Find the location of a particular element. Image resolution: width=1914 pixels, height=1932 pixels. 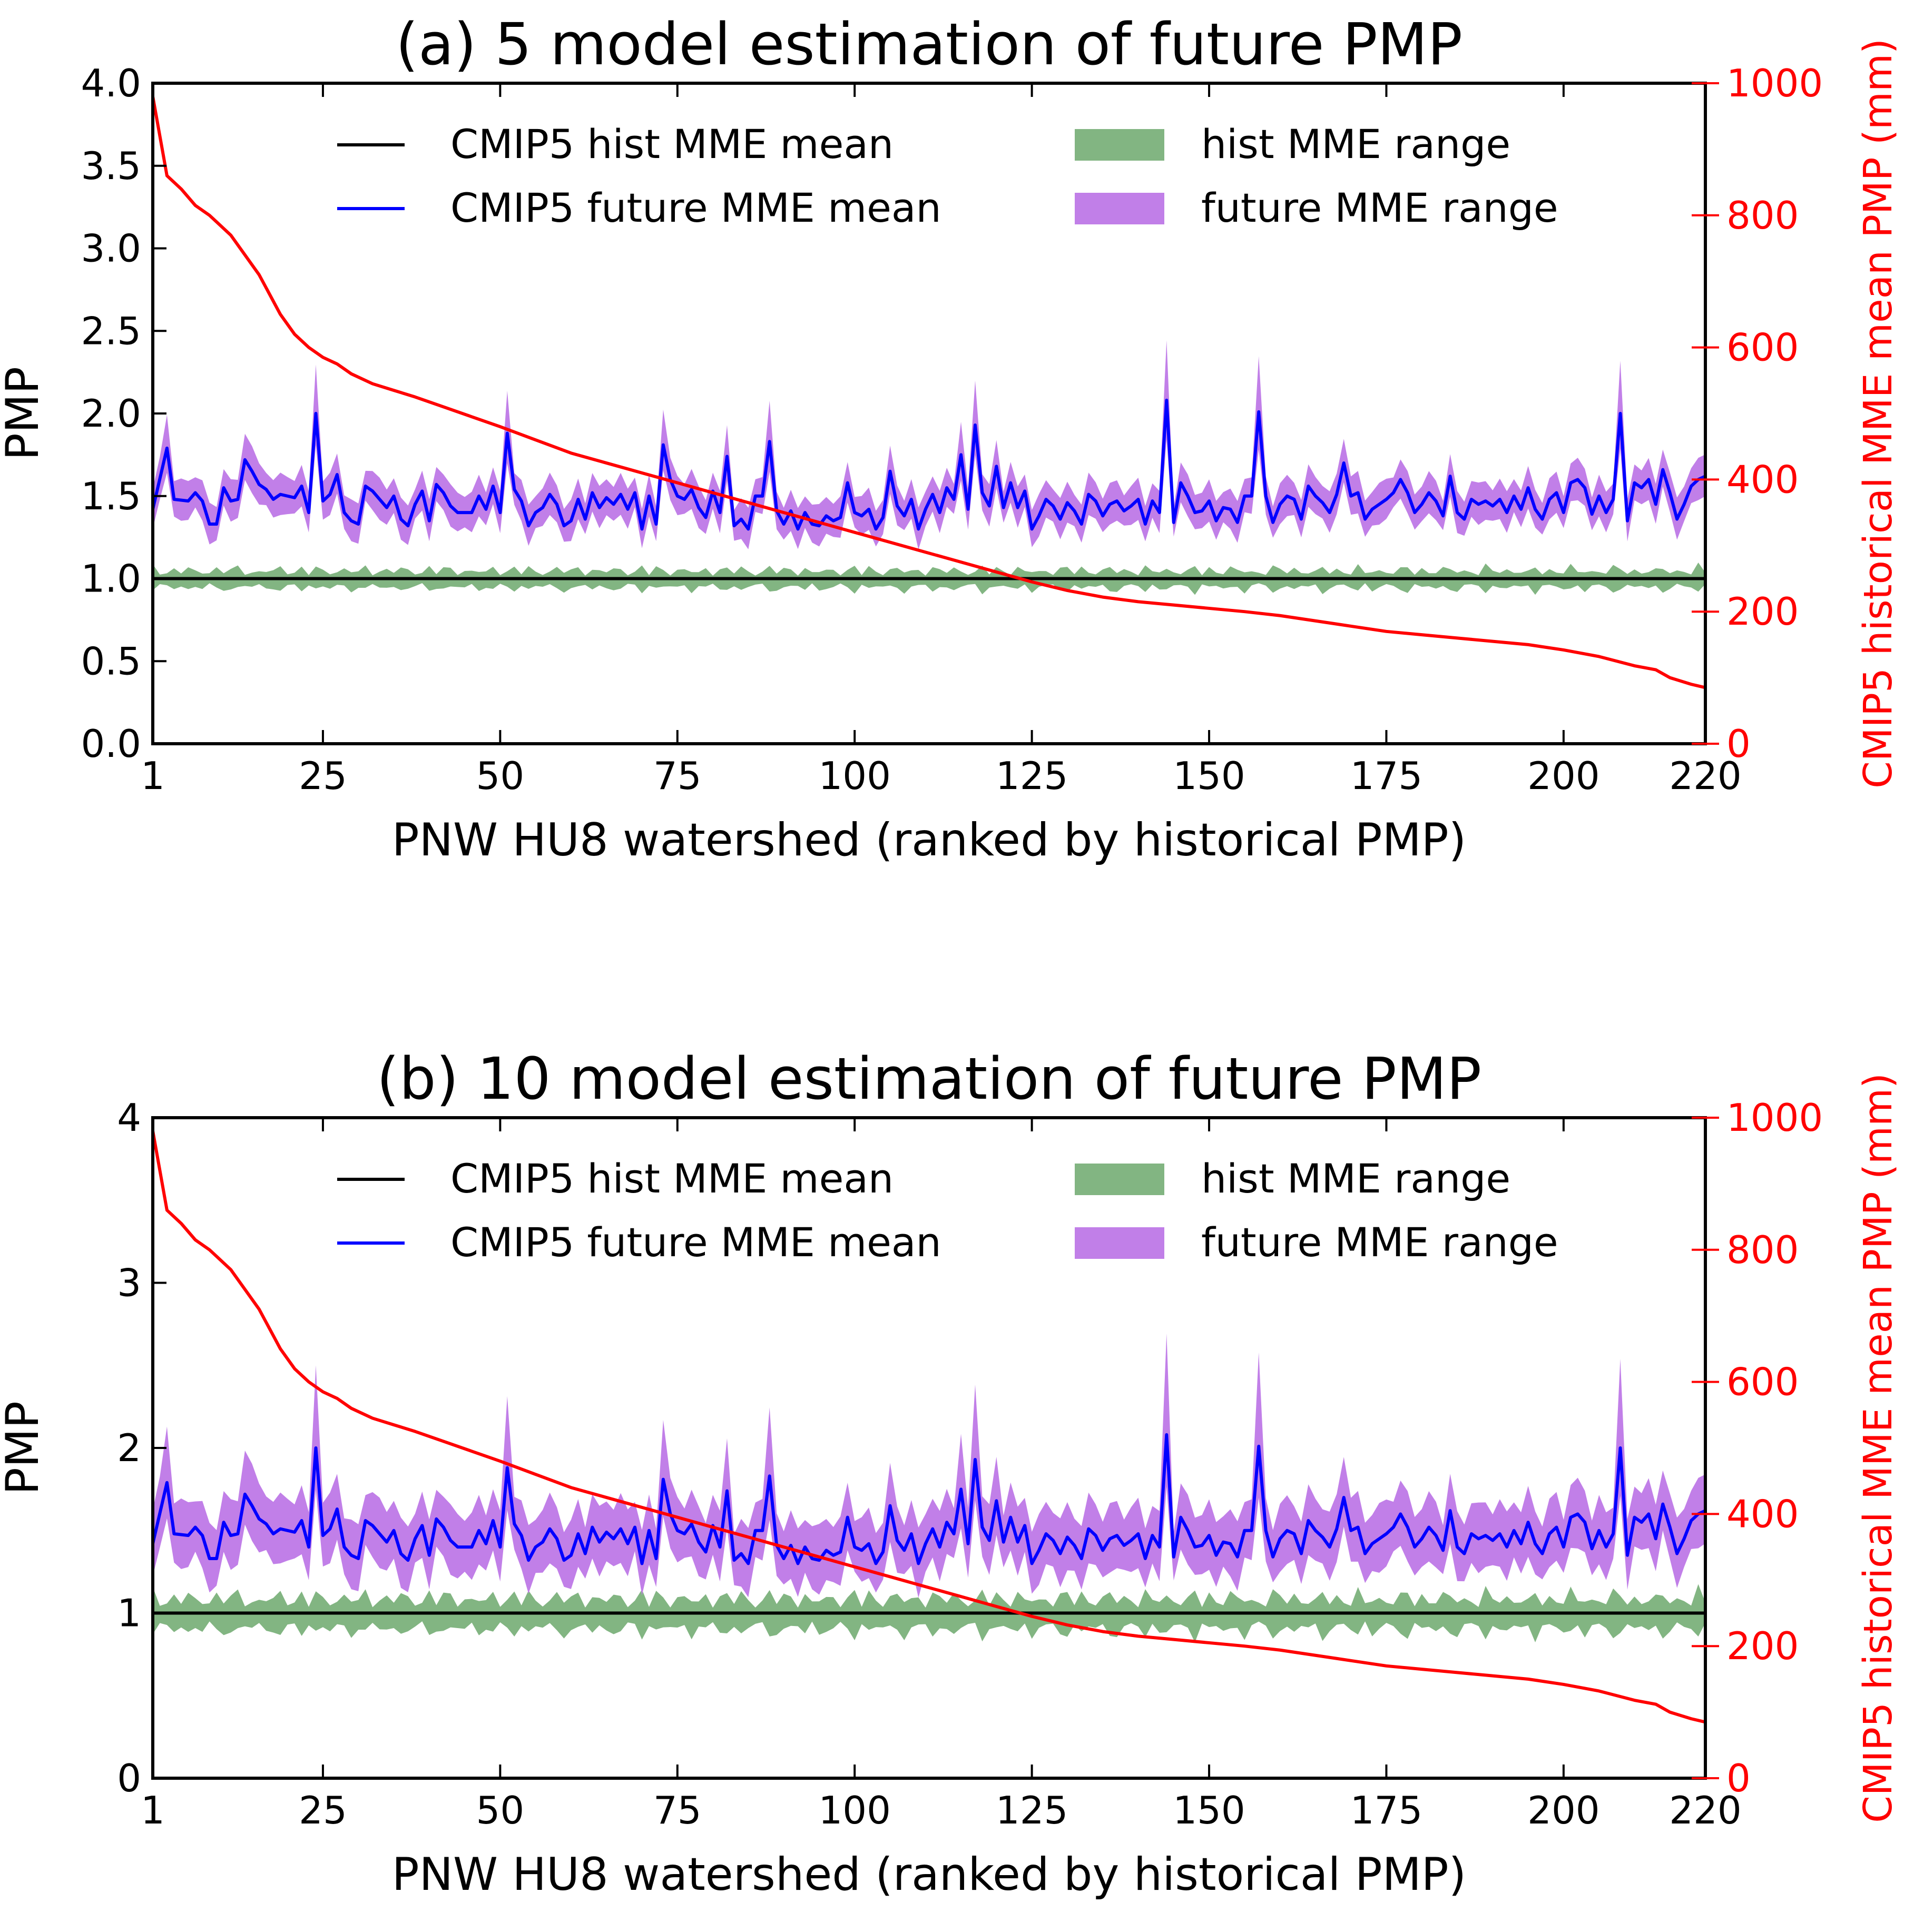

y-tick-label: 1 is located at coordinates (129, 1613).